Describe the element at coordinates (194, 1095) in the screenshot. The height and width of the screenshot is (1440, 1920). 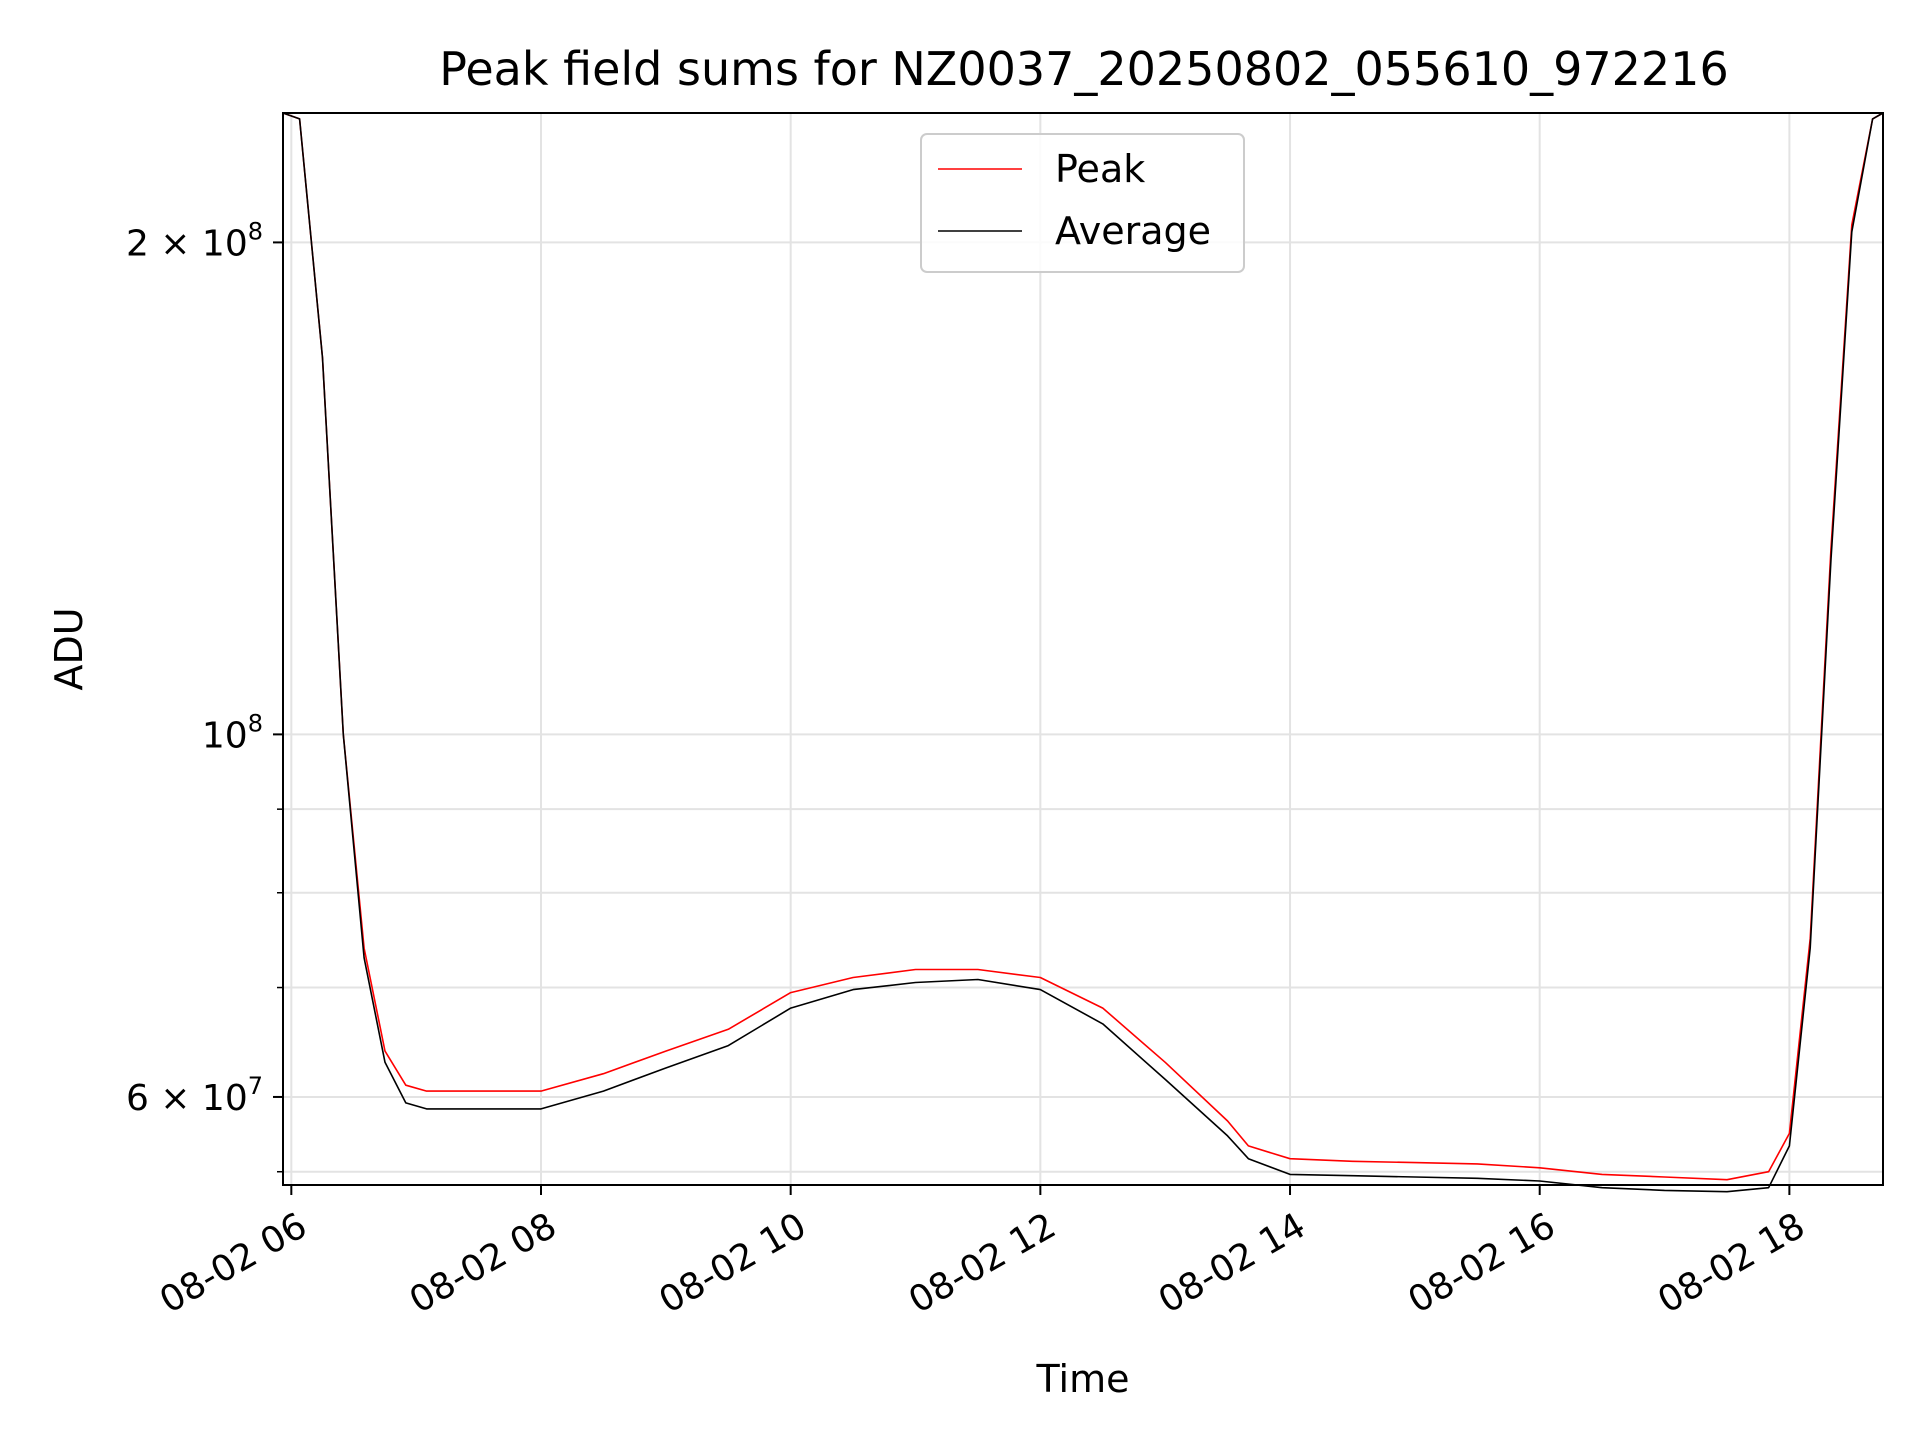
I see `y-tick-label: 6 × 107` at that location.